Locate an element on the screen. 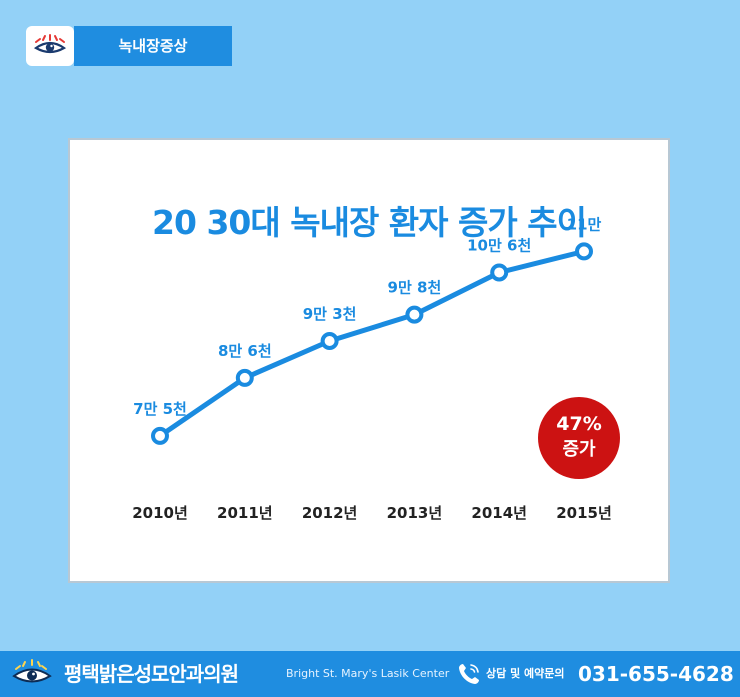  clinic-english-name: Bright St. Mary's Lasik Center is located at coordinates (368, 673).